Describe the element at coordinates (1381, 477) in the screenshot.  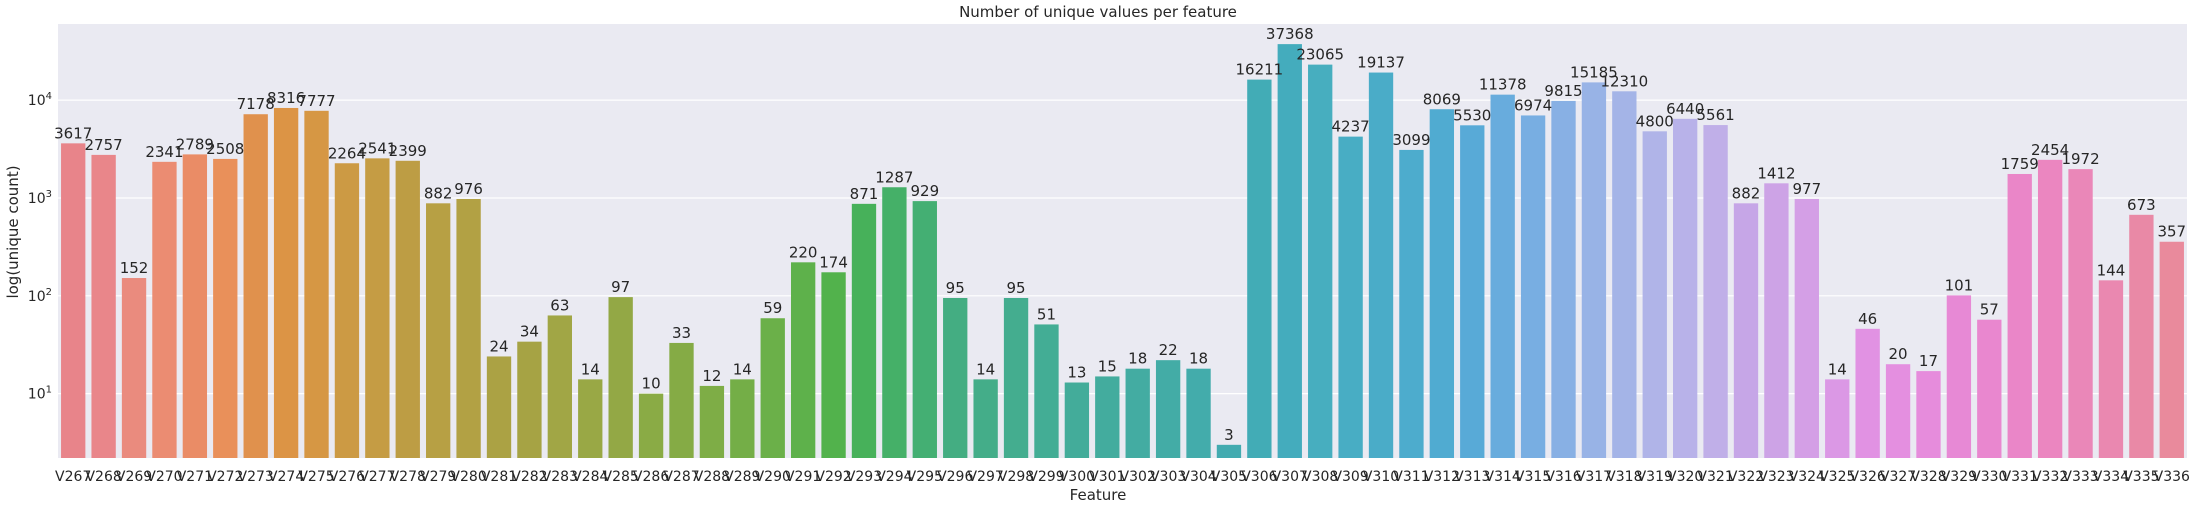
I see `x-tick-label: V310` at that location.